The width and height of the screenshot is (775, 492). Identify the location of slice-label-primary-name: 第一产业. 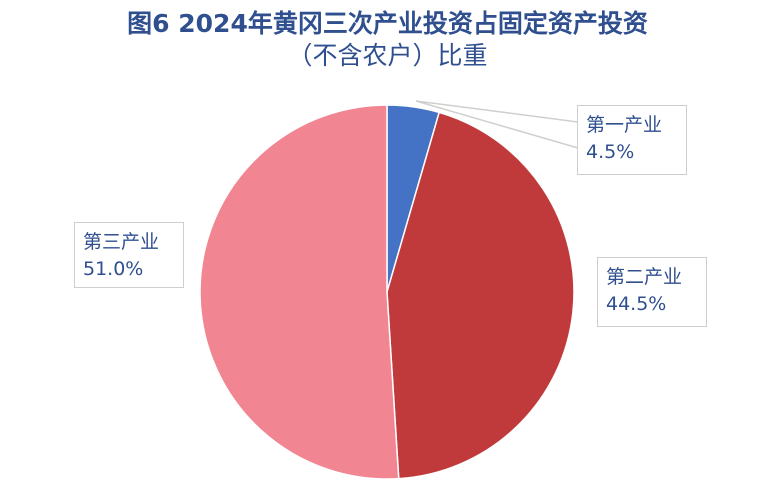
(624, 125).